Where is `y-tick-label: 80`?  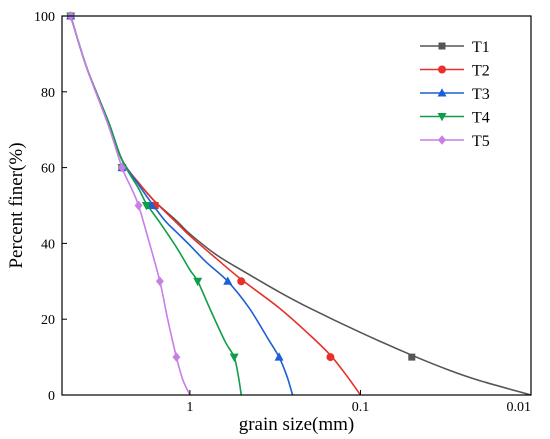 y-tick-label: 80 is located at coordinates (48, 93).